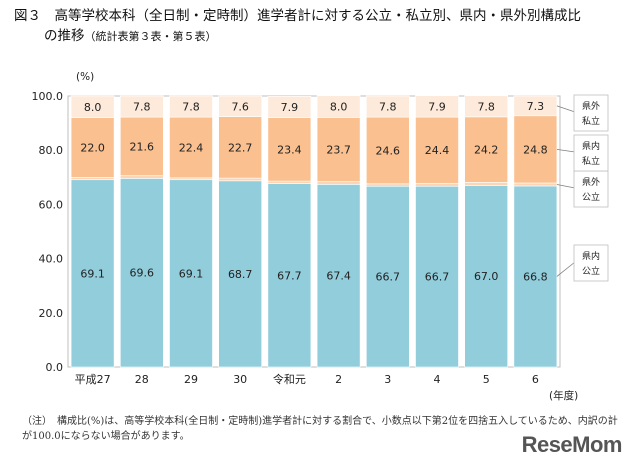  I want to click on data-label: 24.8, so click(535, 149).